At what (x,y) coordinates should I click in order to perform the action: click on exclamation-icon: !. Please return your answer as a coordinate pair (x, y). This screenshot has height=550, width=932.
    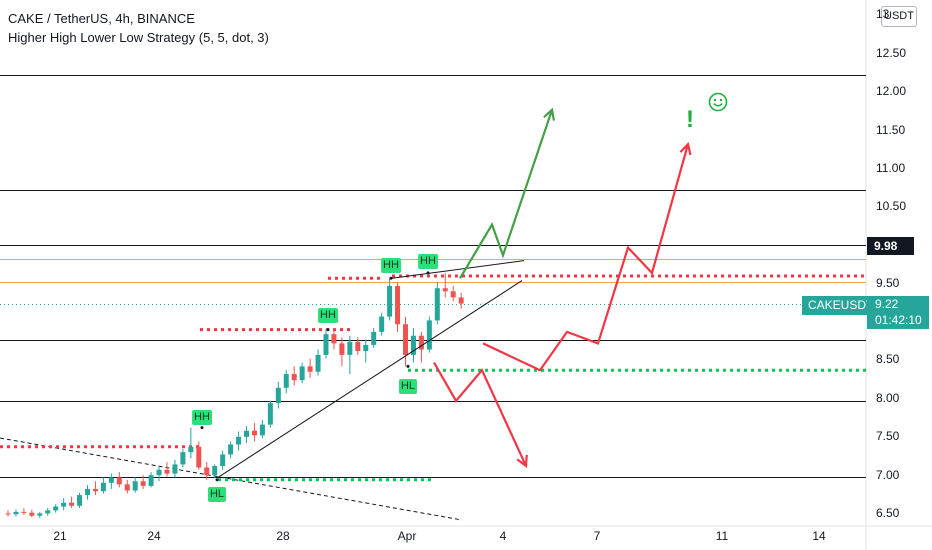
    Looking at the image, I should click on (690, 119).